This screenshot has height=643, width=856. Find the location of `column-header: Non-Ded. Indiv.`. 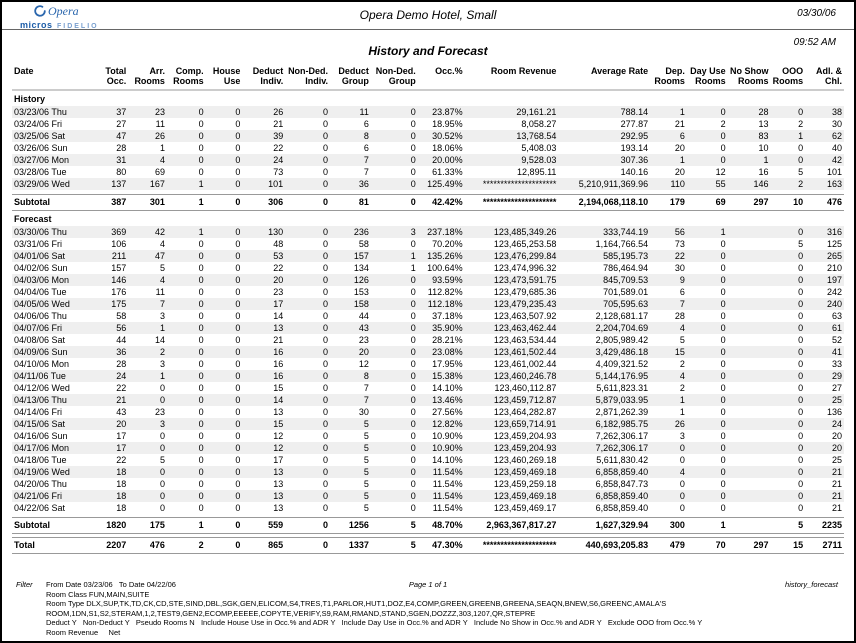

column-header: Non-Ded. Indiv. is located at coordinates (308, 76).